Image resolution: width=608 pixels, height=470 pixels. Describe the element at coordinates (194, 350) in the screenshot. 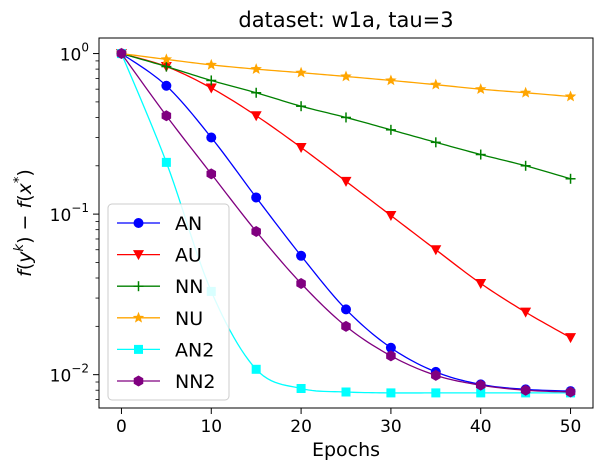

I see `legend-label-an2: AN2` at that location.